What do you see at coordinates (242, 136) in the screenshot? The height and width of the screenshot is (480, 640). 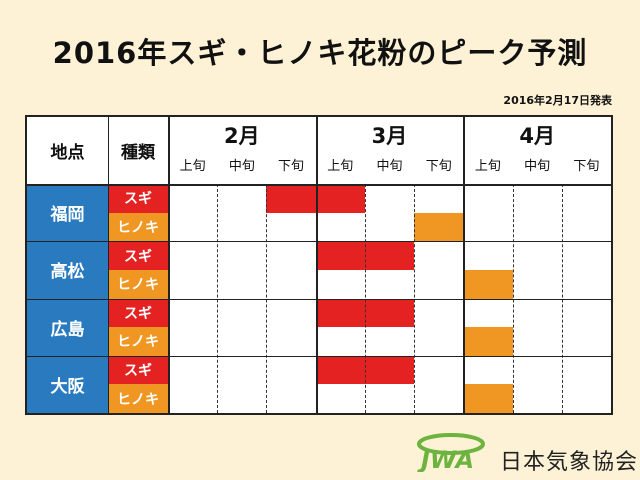 I see `month-label: 2月` at bounding box center [242, 136].